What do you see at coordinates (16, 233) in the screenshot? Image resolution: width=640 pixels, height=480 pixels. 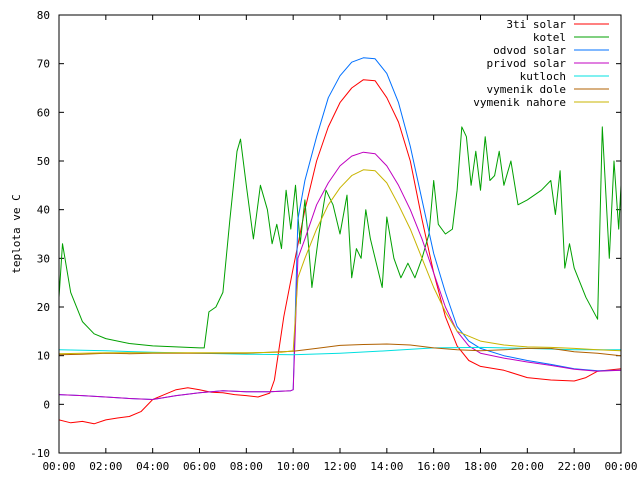 I see `y-axis-label: teplota ve C` at bounding box center [16, 233].